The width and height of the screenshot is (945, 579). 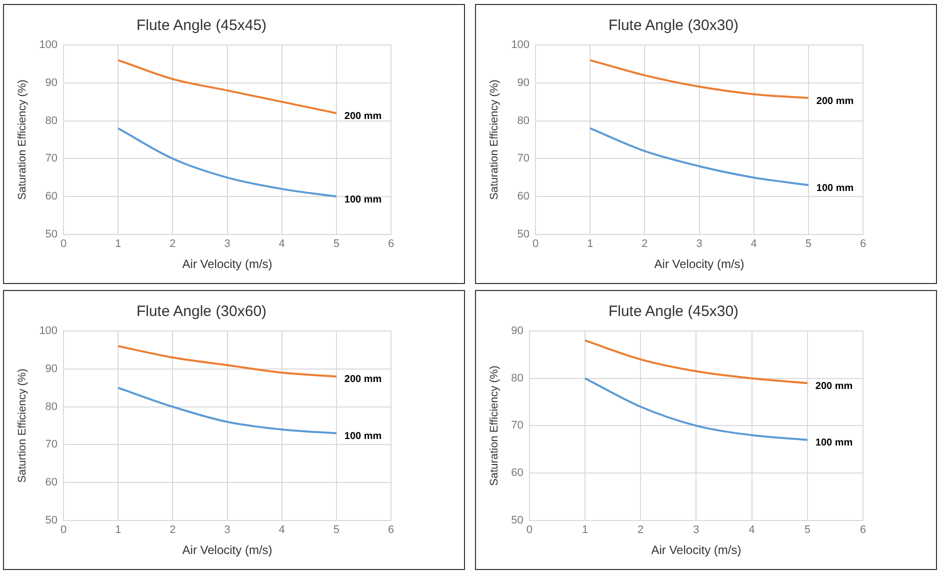 I want to click on y-axis-title: Saturtion Efficiency (%), so click(x=22, y=425).